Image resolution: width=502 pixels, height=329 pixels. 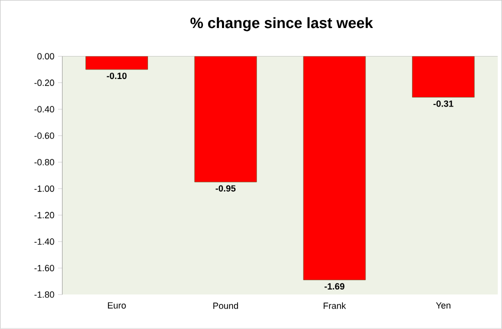 What do you see at coordinates (44, 268) in the screenshot?
I see `y-tick-label: -1.60` at bounding box center [44, 268].